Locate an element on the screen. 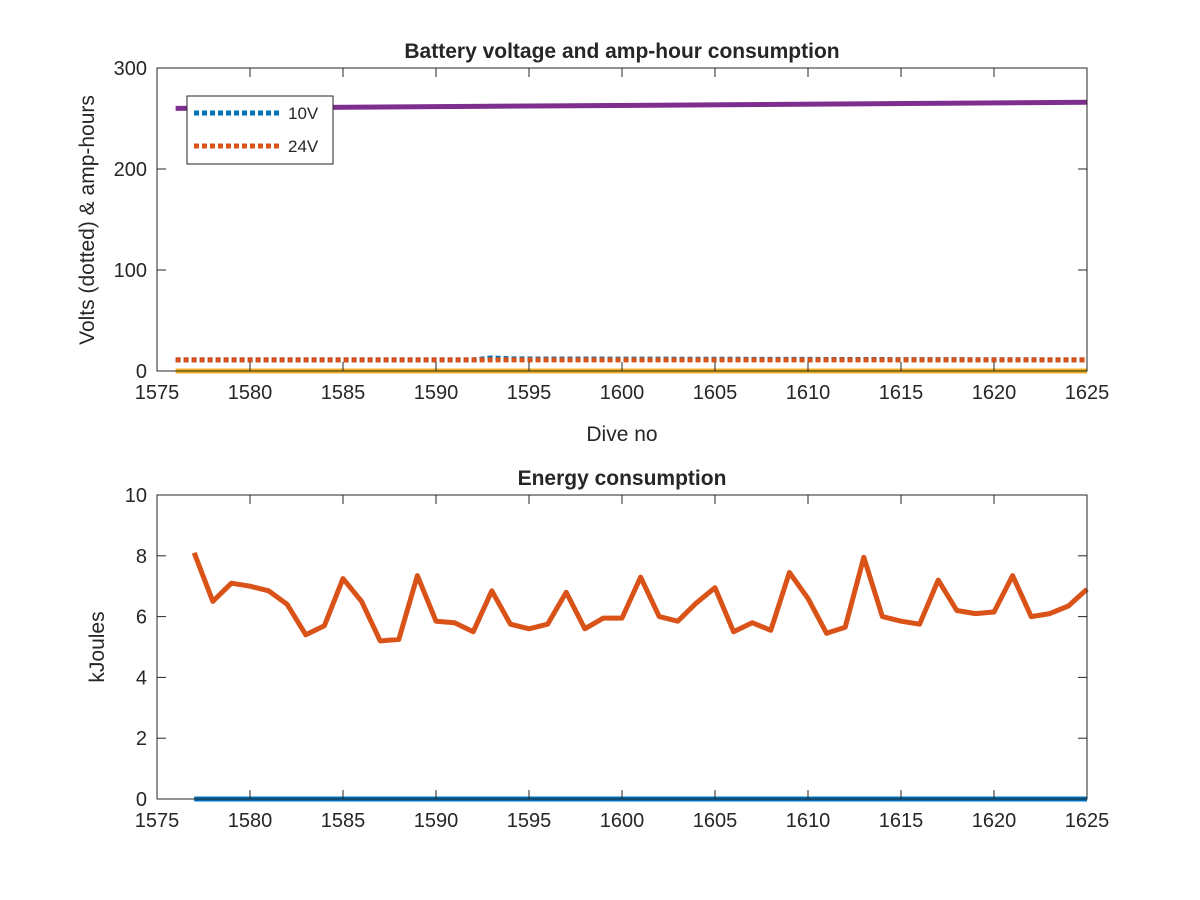  y-tick-labels: 0 100 200 300 is located at coordinates (130, 220).